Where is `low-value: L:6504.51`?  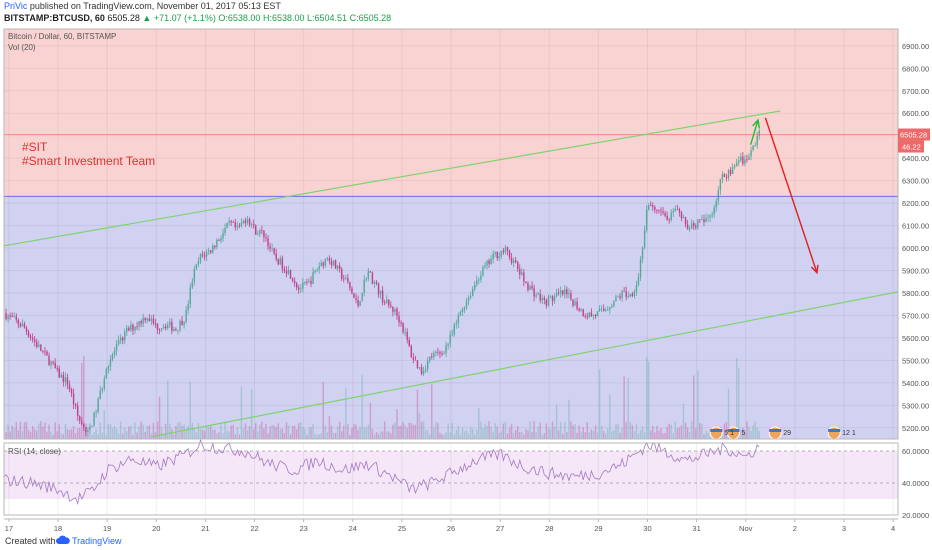 low-value: L:6504.51 is located at coordinates (327, 18).